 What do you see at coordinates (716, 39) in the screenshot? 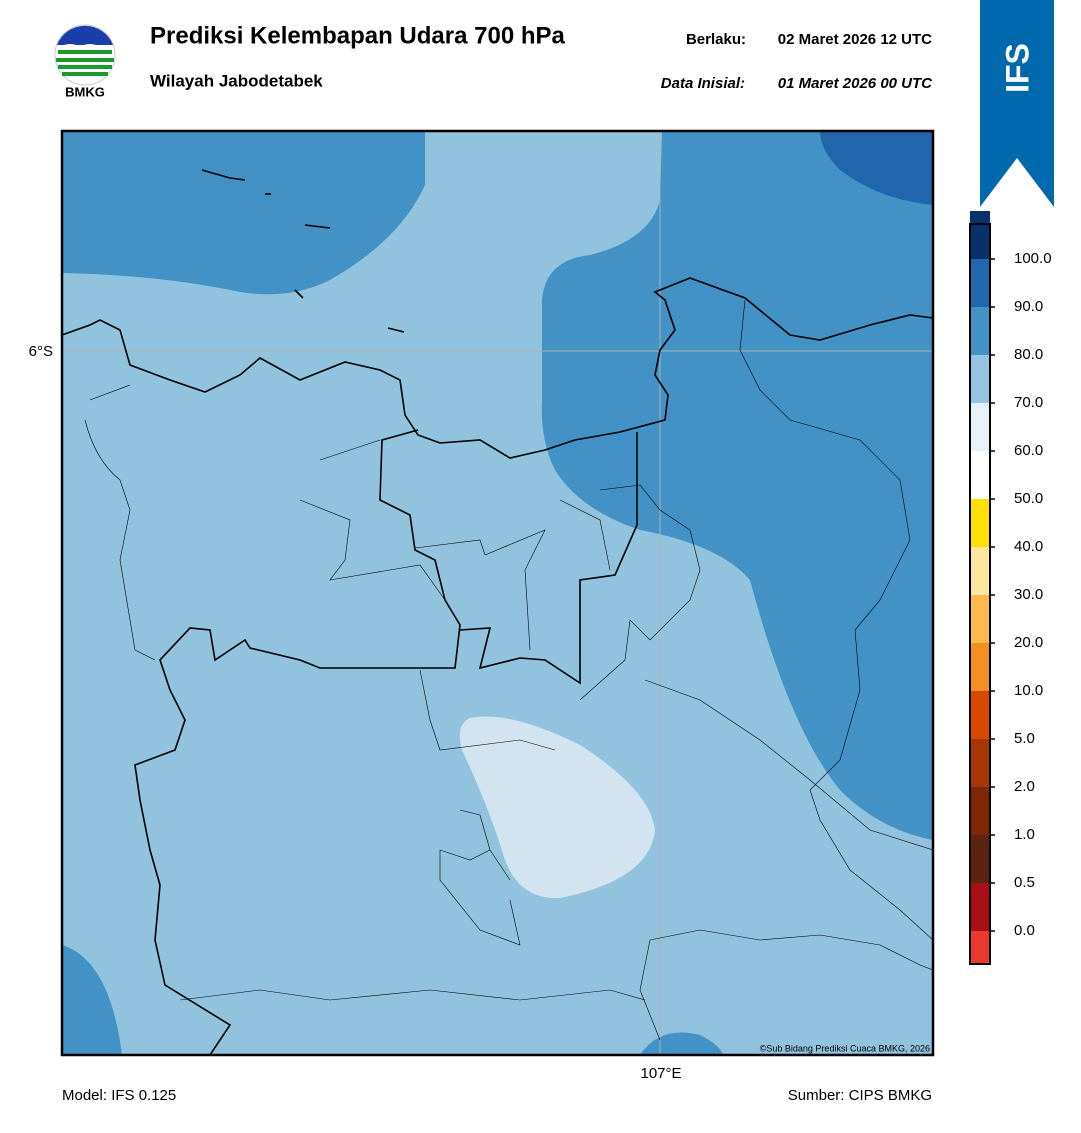
I see `valid-label: Berlaku:` at bounding box center [716, 39].